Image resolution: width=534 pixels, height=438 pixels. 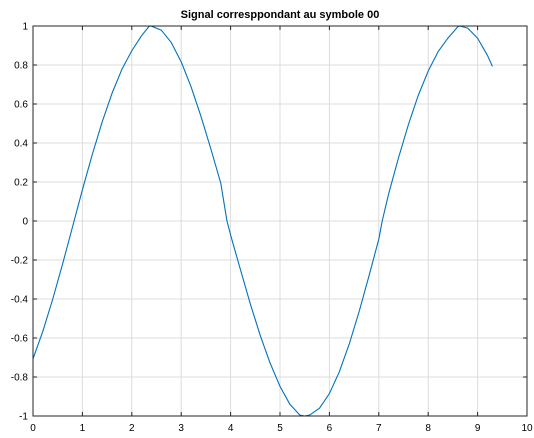 What do you see at coordinates (231, 428) in the screenshot?
I see `x-tick-label: 4` at bounding box center [231, 428].